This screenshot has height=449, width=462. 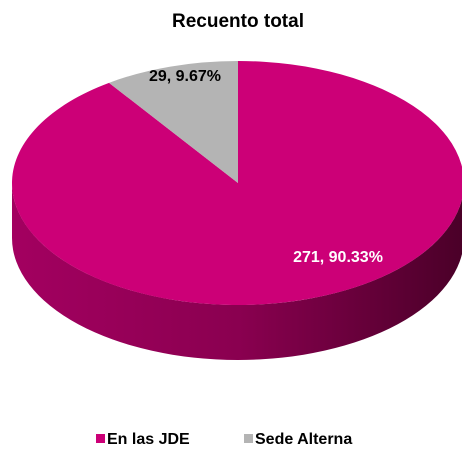 I want to click on slice, so click(x=173, y=122).